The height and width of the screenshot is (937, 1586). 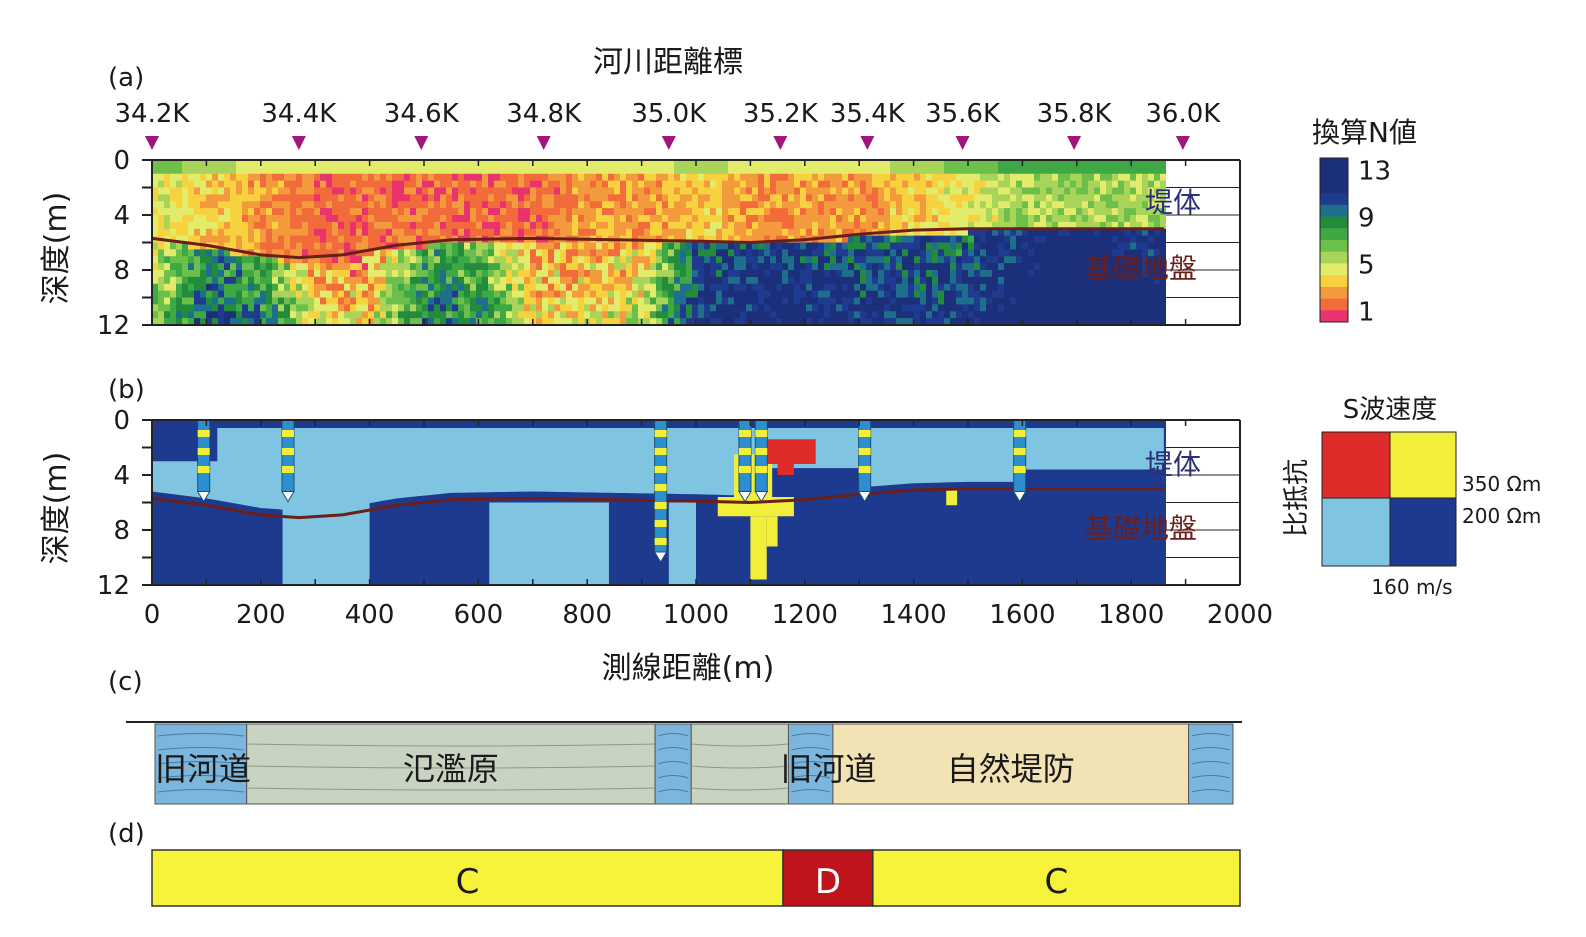 I want to click on legend-cell-yellow, so click(x=1423, y=465).